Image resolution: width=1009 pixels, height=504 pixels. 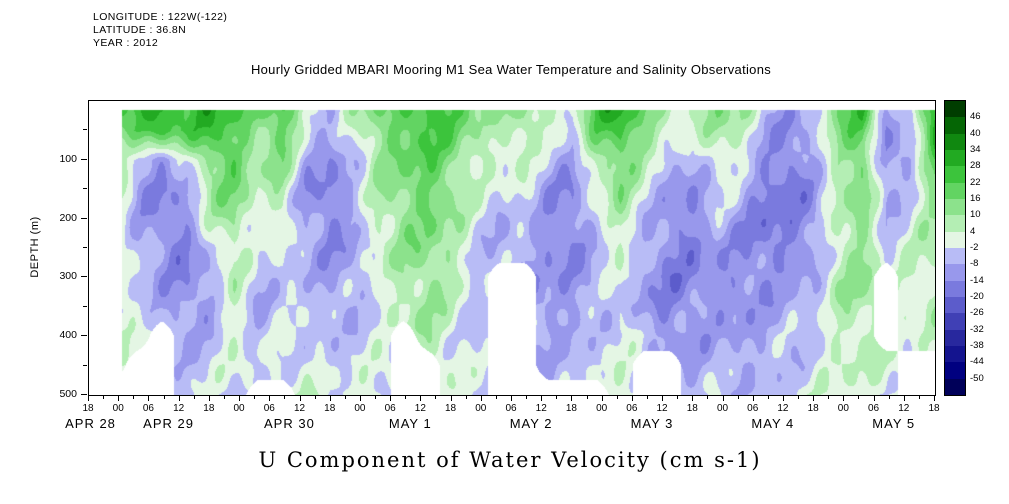 I want to click on colorbar-tick-label: -32, so click(x=977, y=329).